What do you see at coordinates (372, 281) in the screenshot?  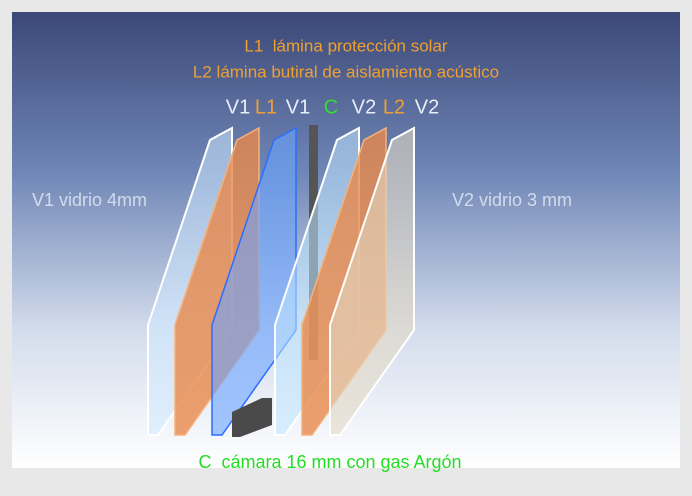 I see `glass-v2-outer` at bounding box center [372, 281].